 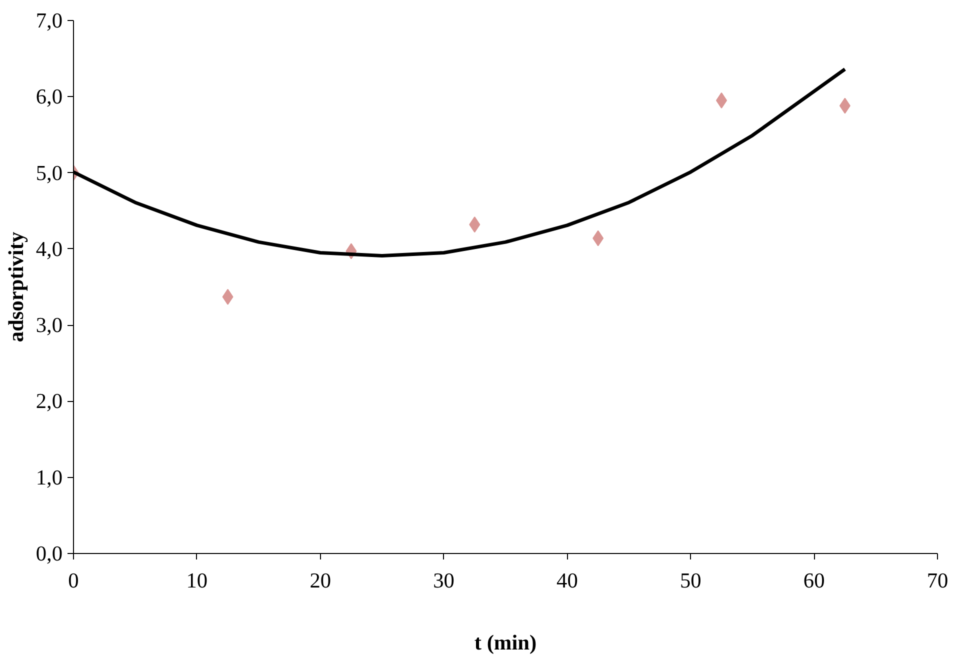 What do you see at coordinates (567, 580) in the screenshot?
I see `x-tick-label: 40` at bounding box center [567, 580].